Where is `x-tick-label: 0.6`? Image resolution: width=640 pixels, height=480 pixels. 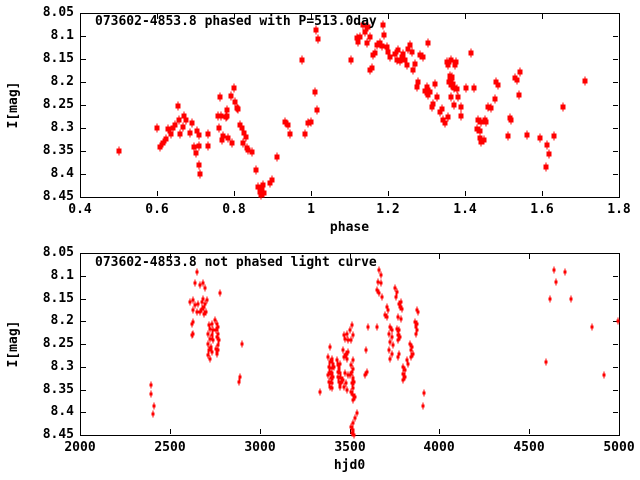
x-tick-label: 0.6 is located at coordinates (157, 209).